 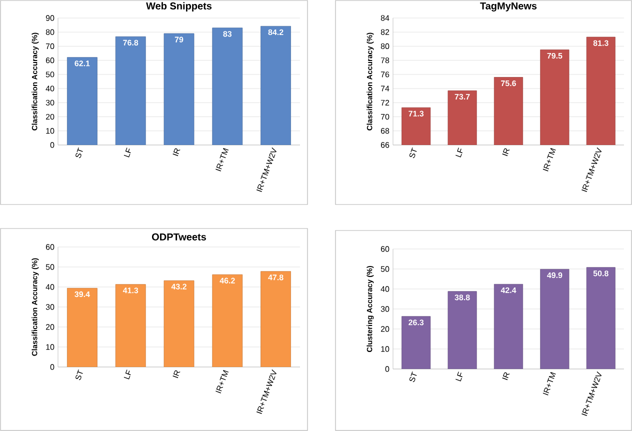 What do you see at coordinates (82, 63) in the screenshot?
I see `data-label: 62.1` at bounding box center [82, 63].